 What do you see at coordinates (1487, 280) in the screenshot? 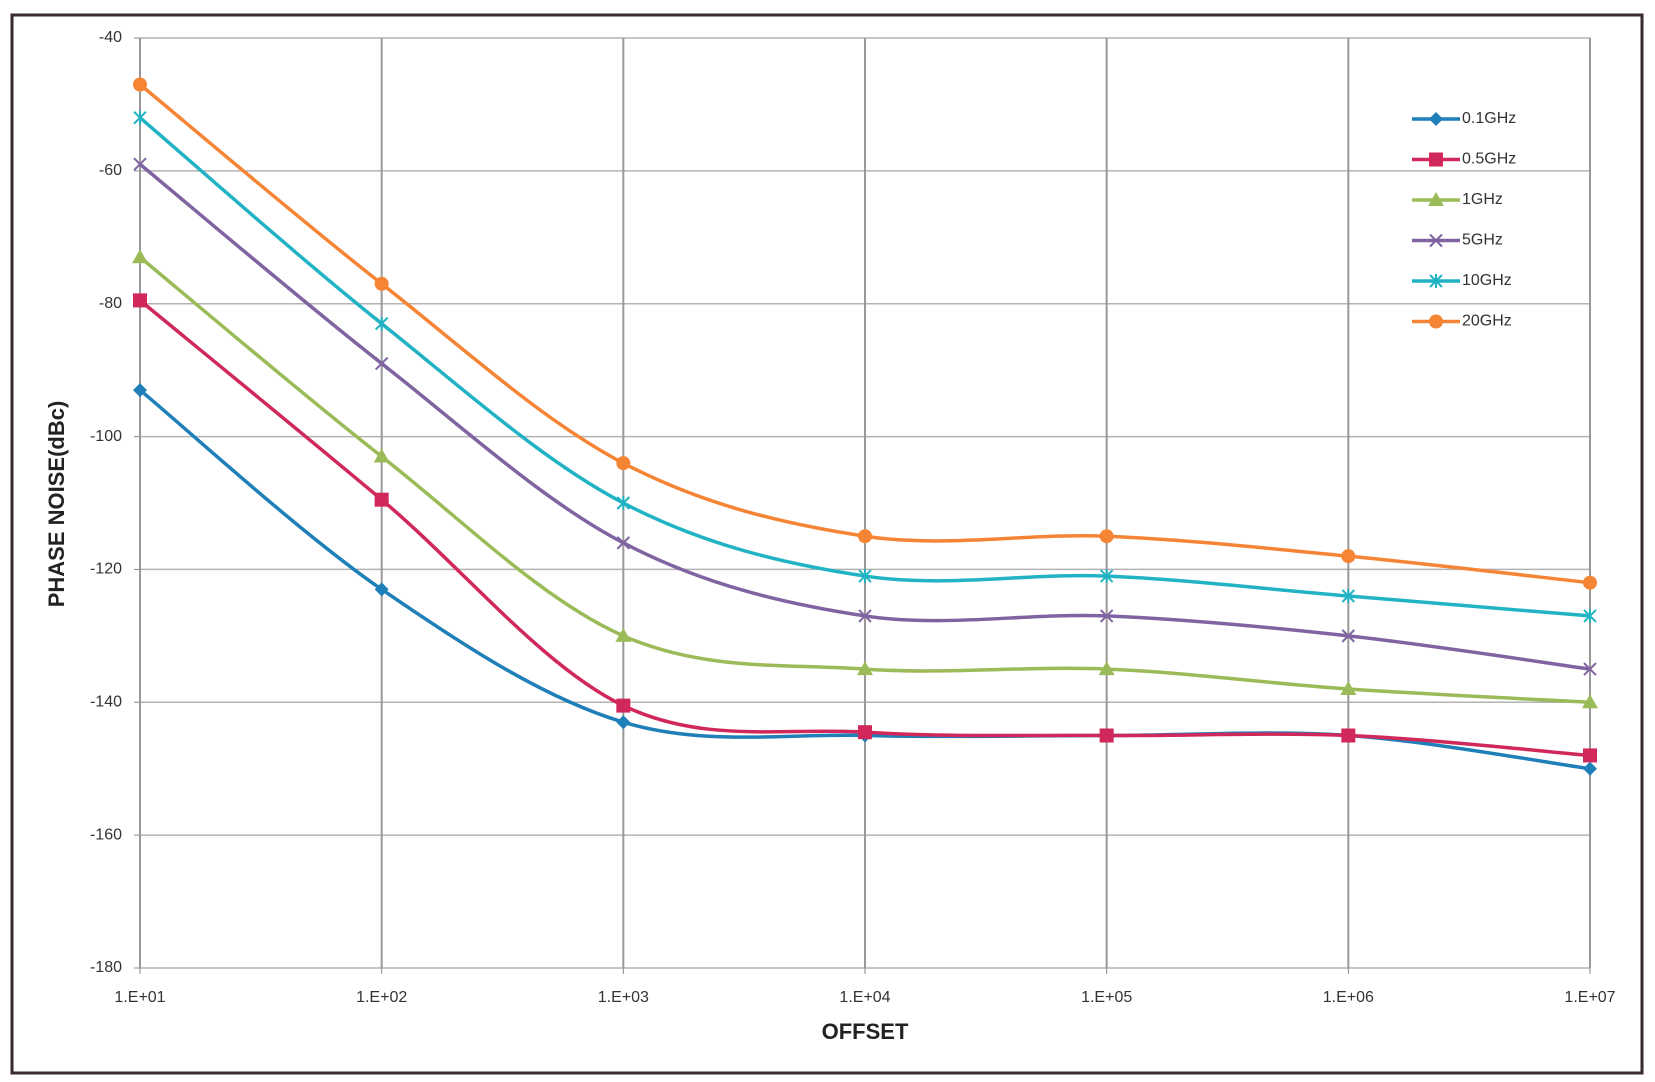
I see `legend-label: 10GHz` at bounding box center [1487, 280].